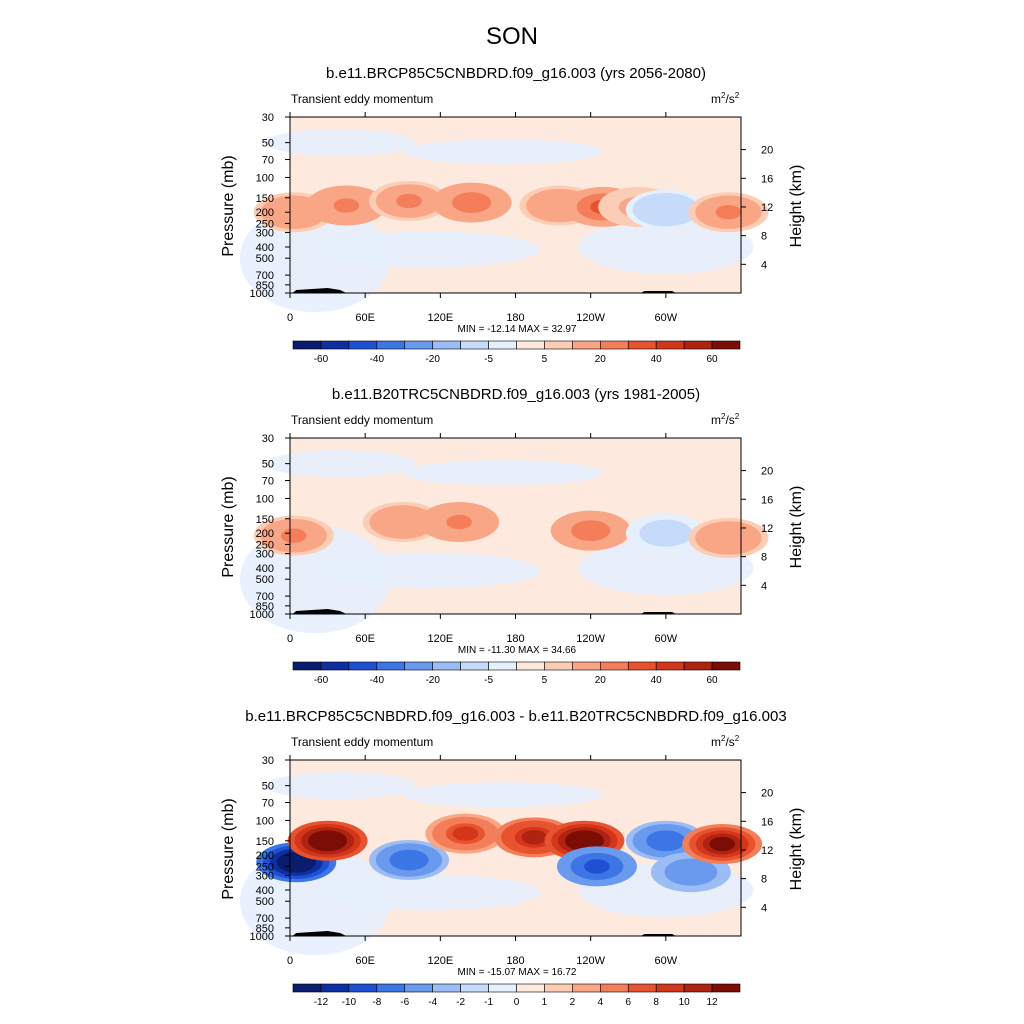 The width and height of the screenshot is (1024, 1024). Describe the element at coordinates (265, 499) in the screenshot. I see `y-tick-label: 100` at that location.